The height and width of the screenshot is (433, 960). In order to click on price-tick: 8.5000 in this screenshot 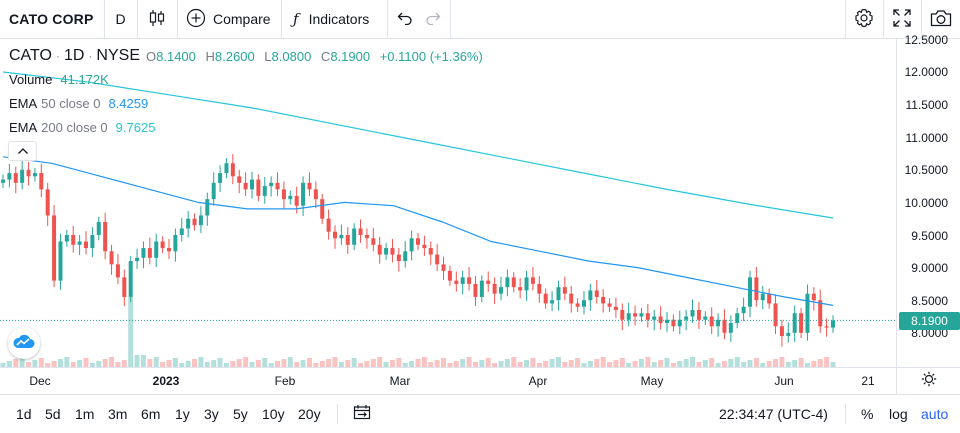, I will do `click(929, 301)`.